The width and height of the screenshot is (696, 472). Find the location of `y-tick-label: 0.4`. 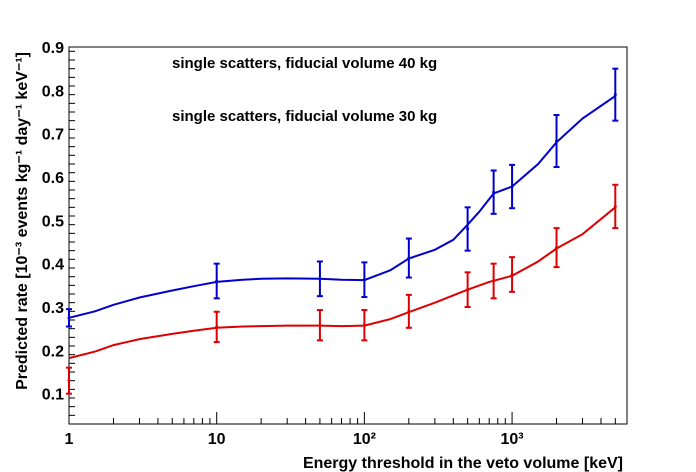

y-tick-label: 0.4 is located at coordinates (53, 265).